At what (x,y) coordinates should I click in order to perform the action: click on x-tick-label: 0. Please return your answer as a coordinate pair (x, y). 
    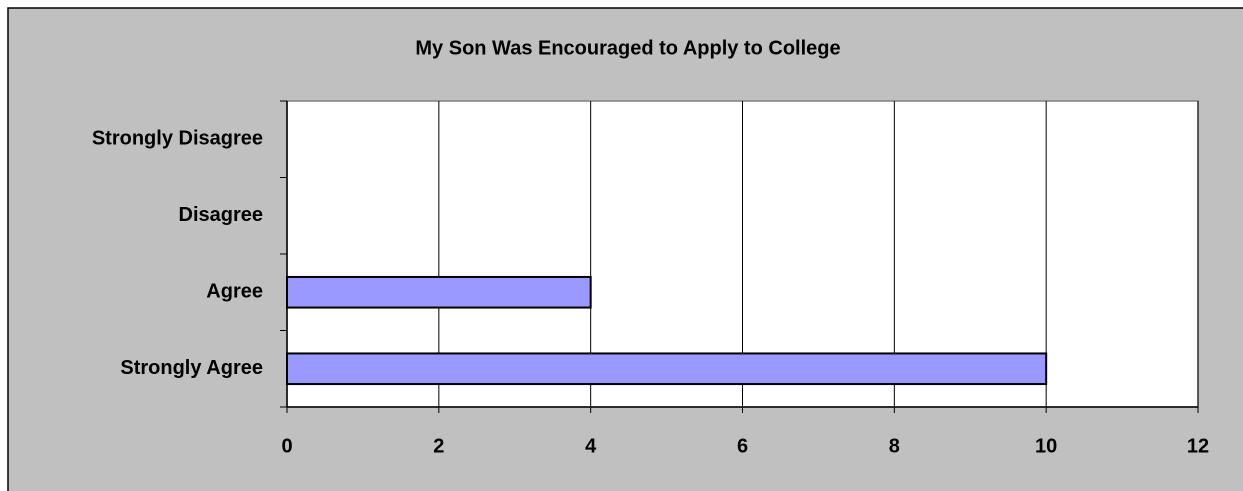
    Looking at the image, I should click on (286, 446).